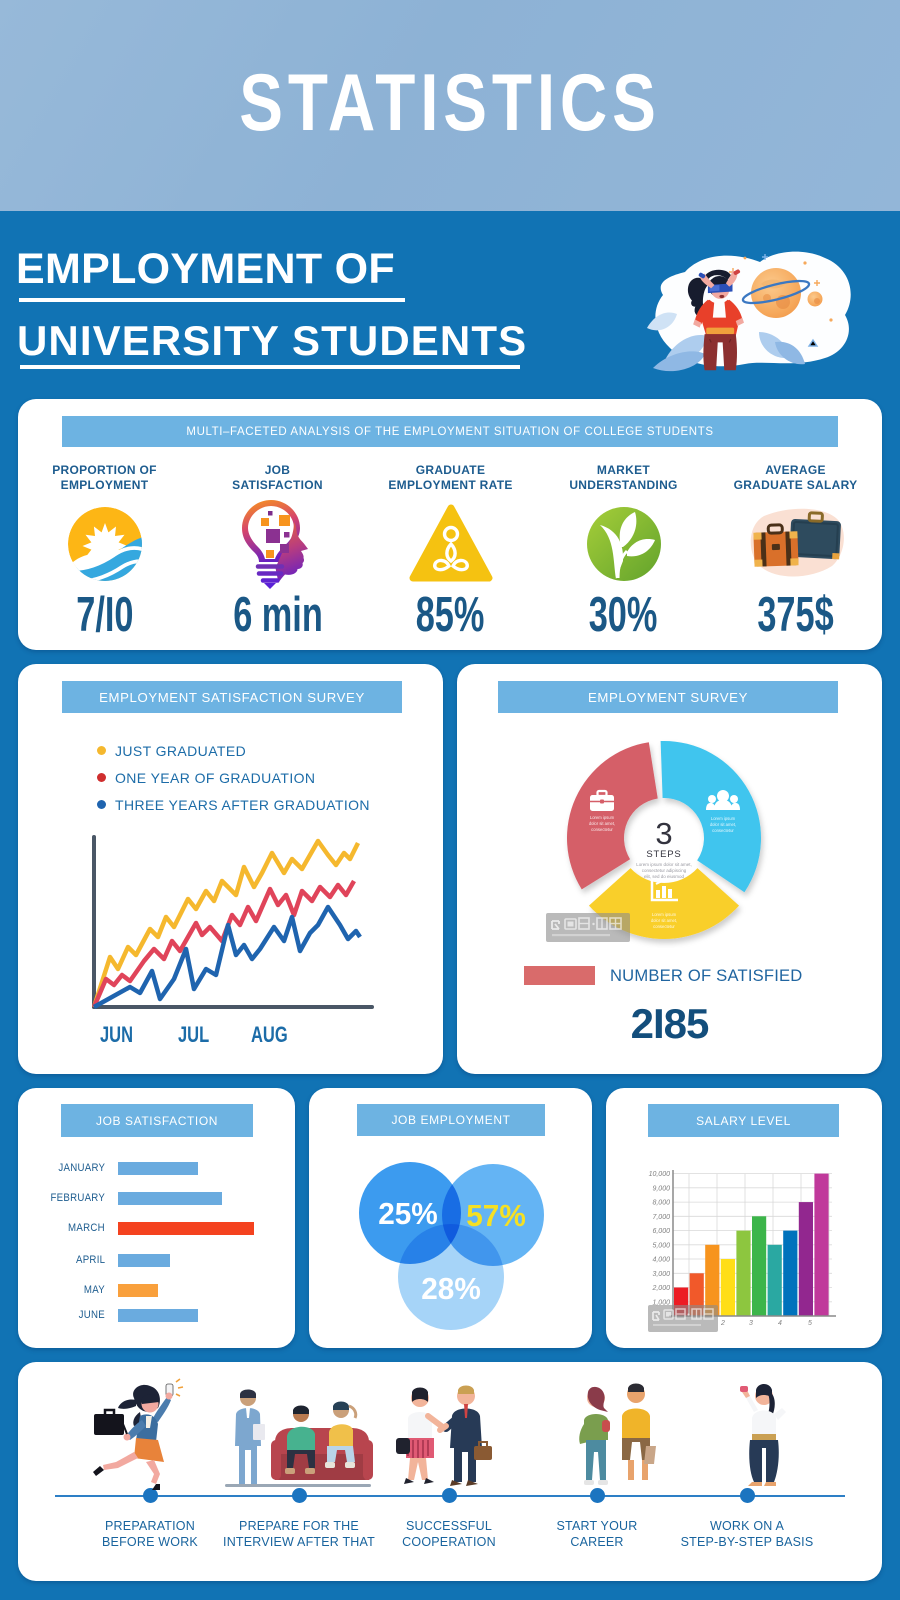 This screenshot has height=1600, width=900. What do you see at coordinates (661, 1231) in the screenshot?
I see `svg-text: 6,000` at bounding box center [661, 1231].